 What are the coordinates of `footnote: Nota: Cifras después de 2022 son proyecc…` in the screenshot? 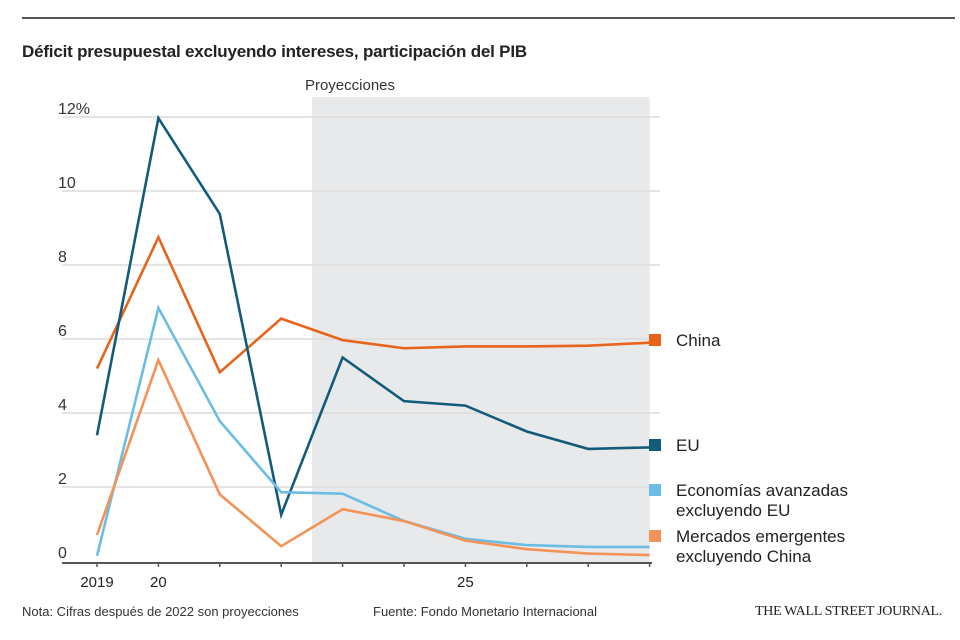 It's located at (160, 611).